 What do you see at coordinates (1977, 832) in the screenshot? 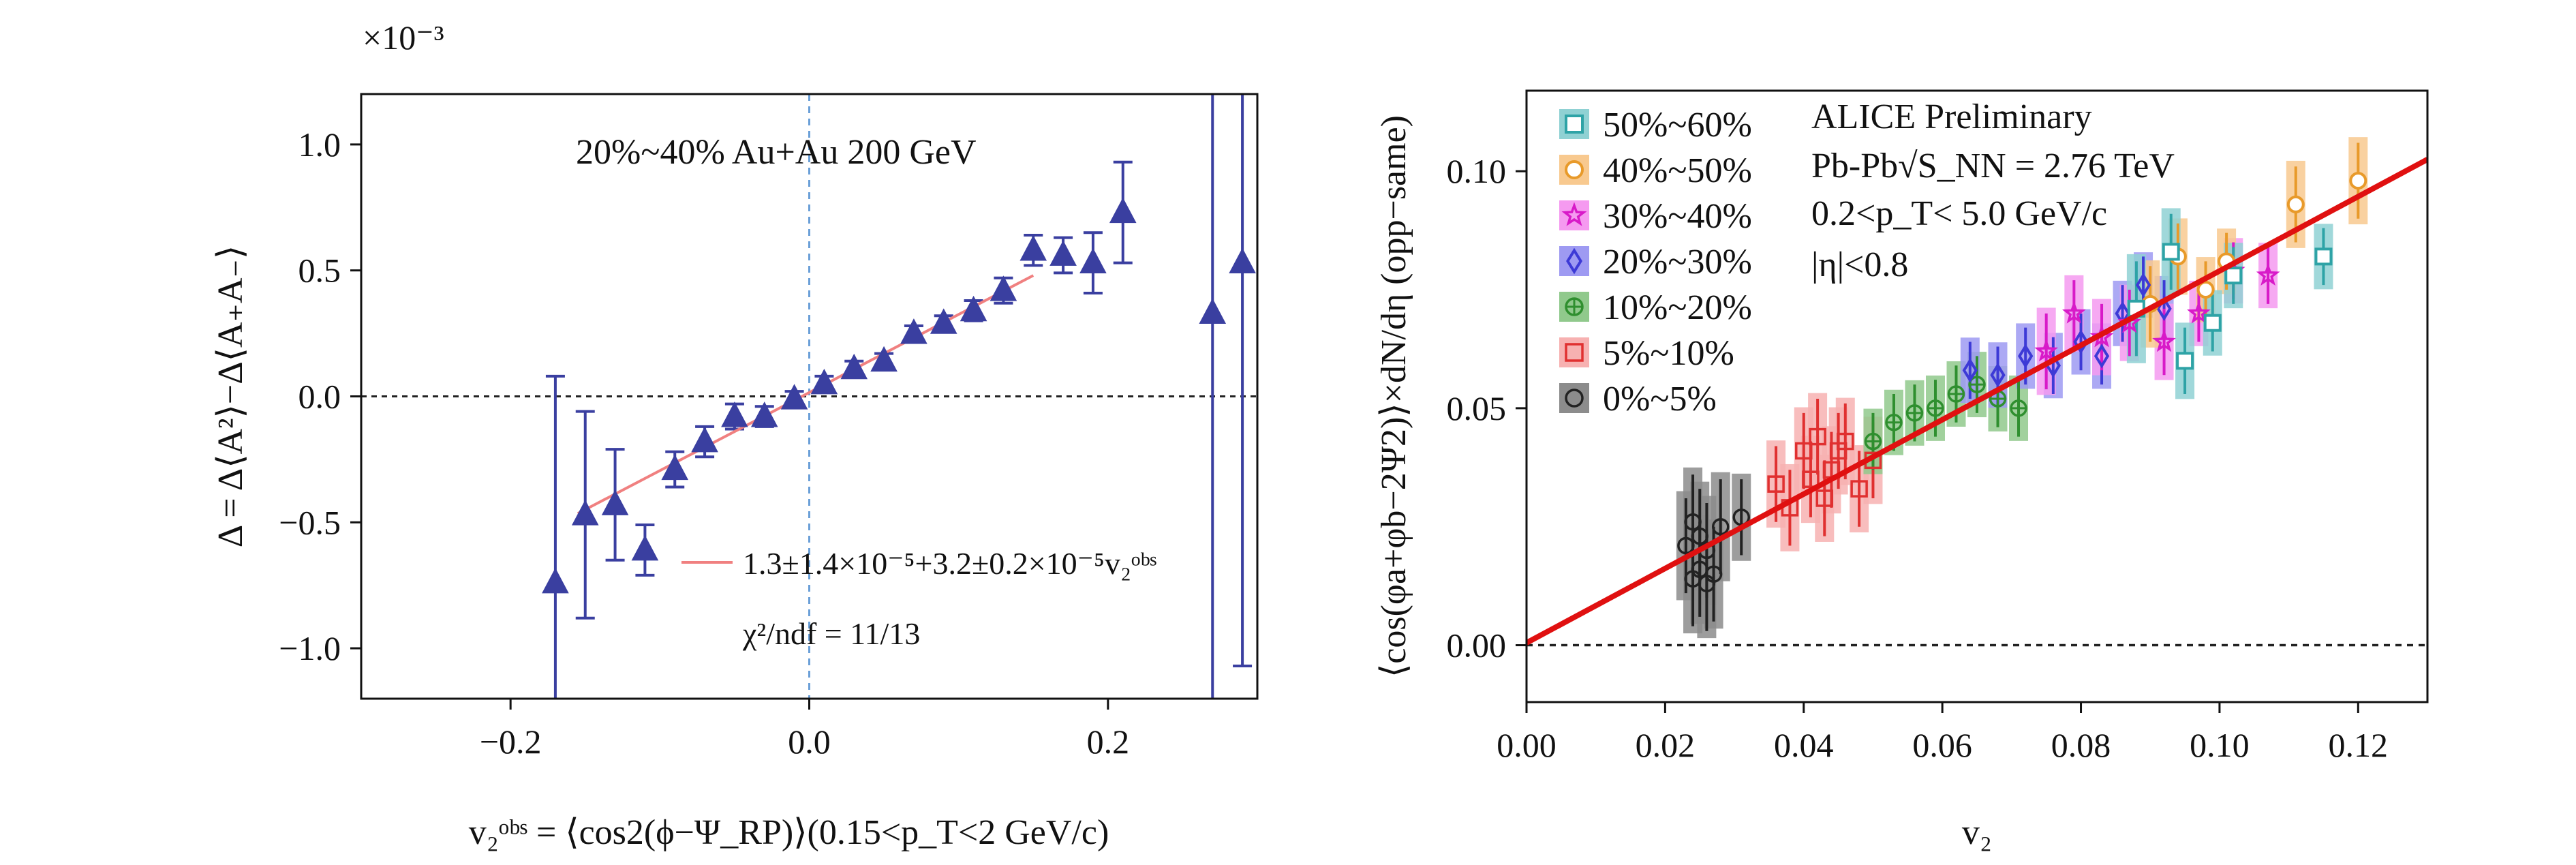
I see `x-axis-label: v₂` at bounding box center [1977, 832].